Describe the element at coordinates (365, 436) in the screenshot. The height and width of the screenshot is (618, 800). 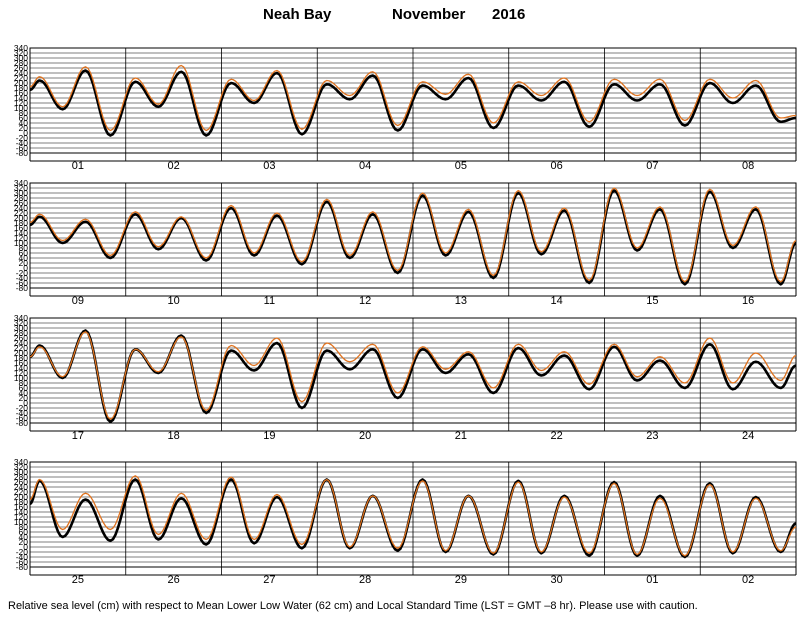
I see `day-label: 20` at that location.